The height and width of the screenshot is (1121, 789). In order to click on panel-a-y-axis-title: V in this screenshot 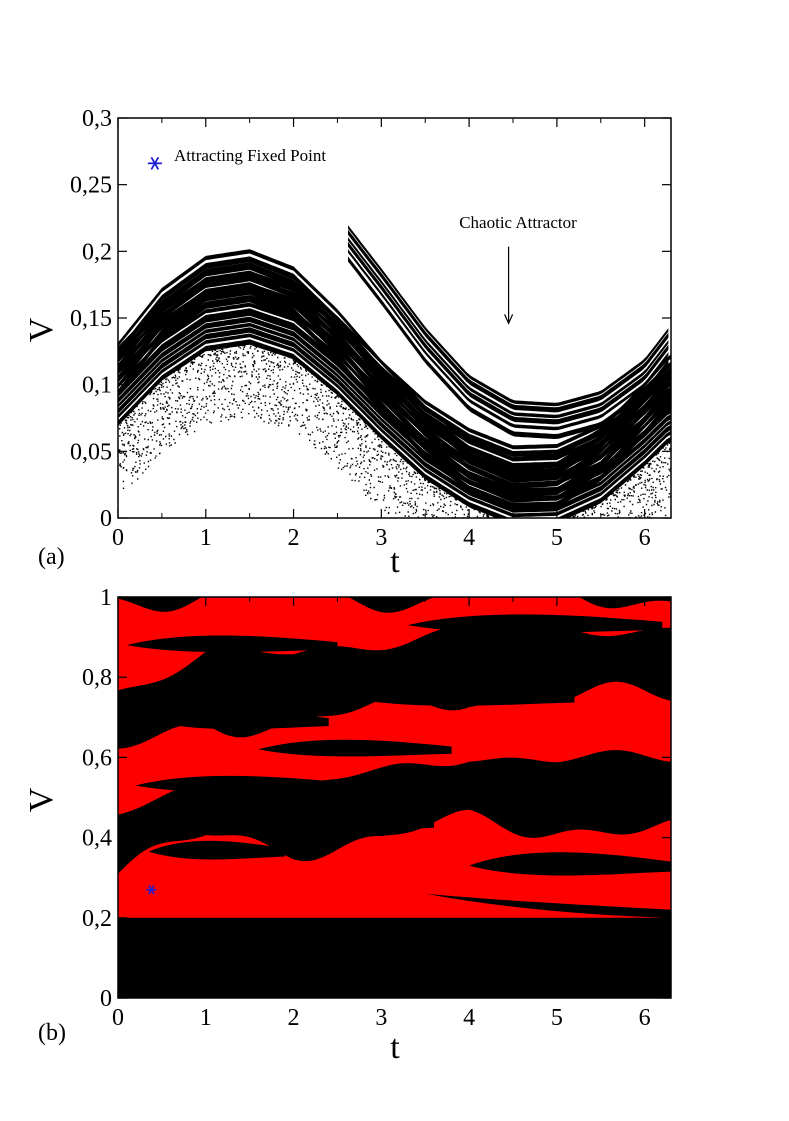, I will do `click(41, 329)`.